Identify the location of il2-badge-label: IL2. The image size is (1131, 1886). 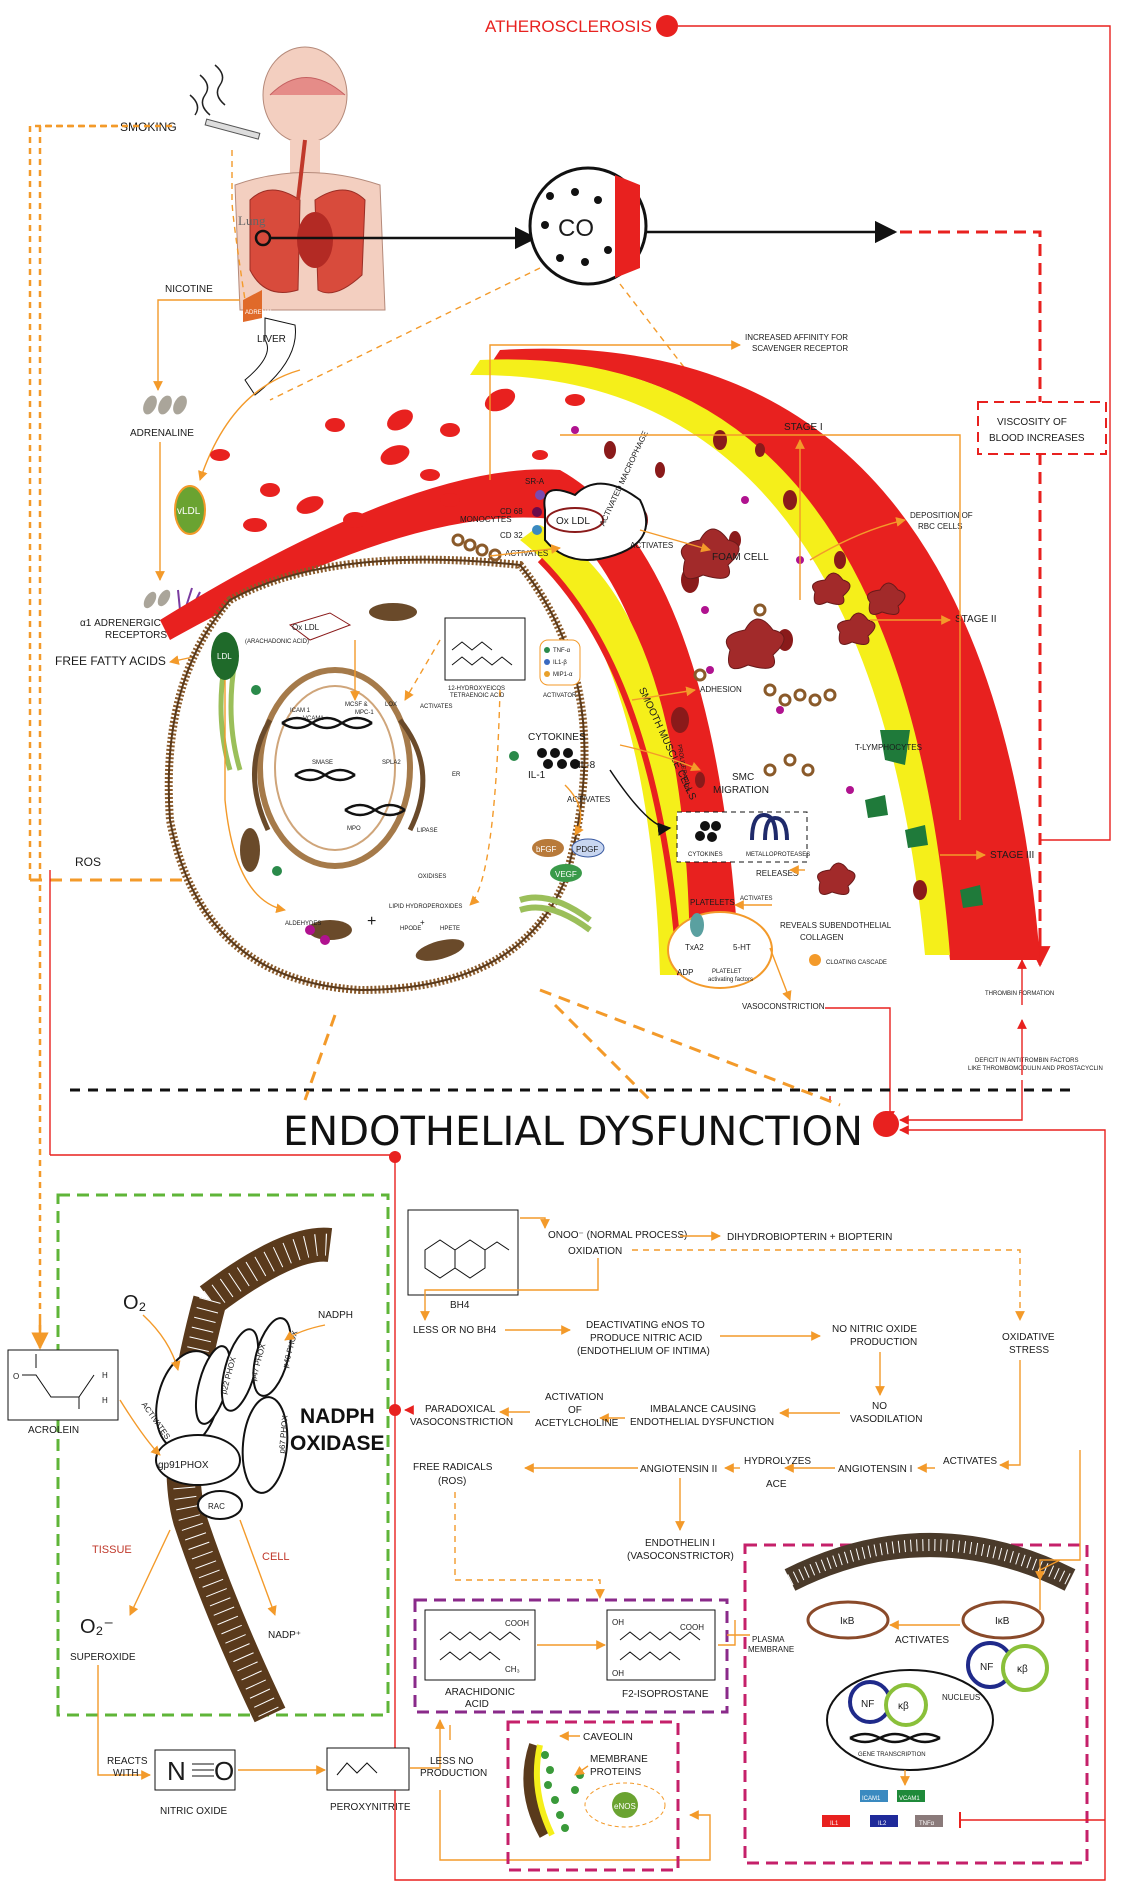
(882, 1824).